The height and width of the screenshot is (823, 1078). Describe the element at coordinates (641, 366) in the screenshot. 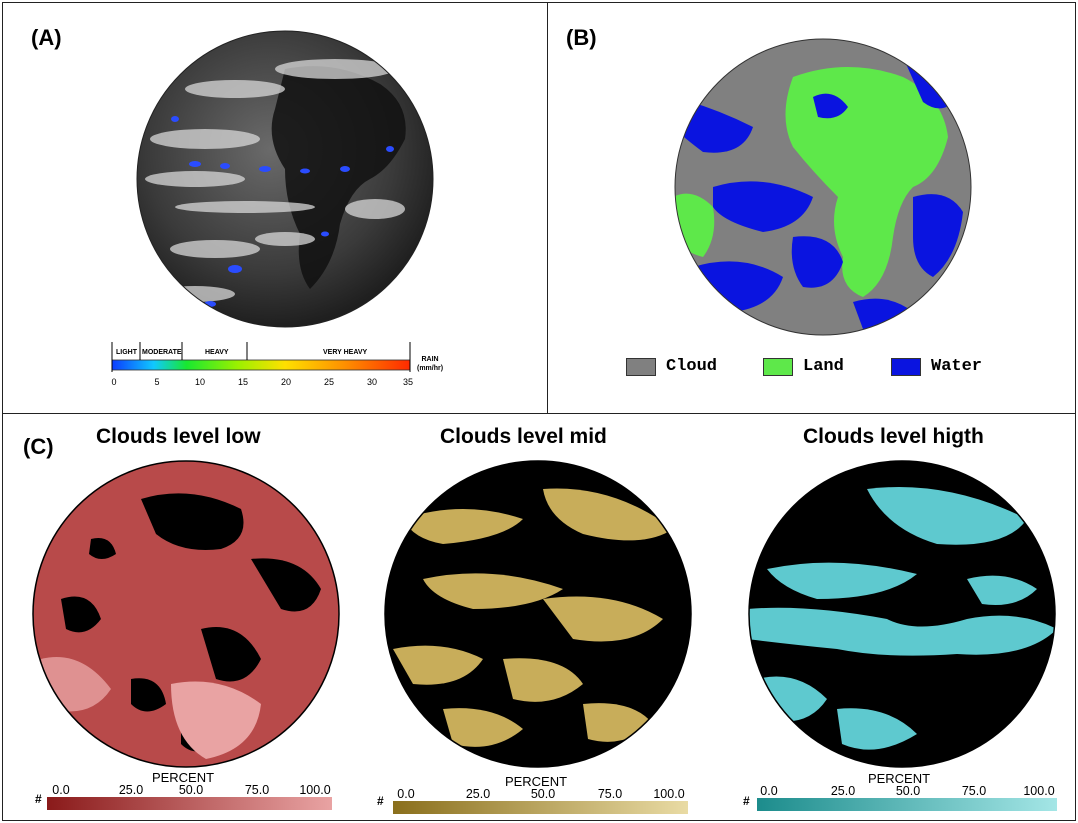

I see `legend-swatch-cloud` at that location.